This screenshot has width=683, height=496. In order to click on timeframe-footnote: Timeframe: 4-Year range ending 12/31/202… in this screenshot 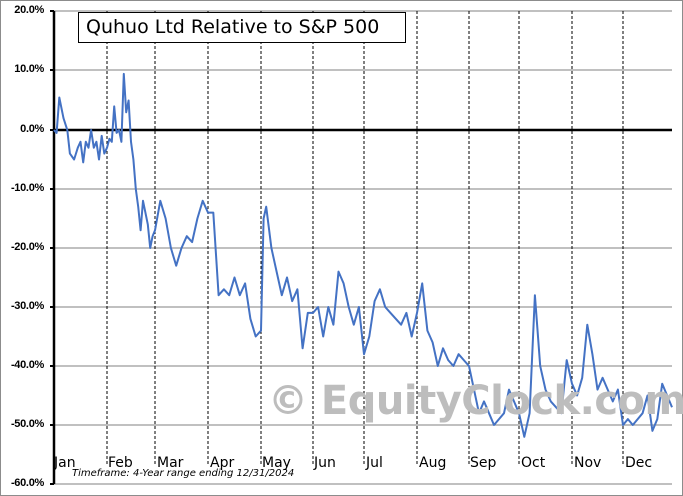, I will do `click(183, 473)`.